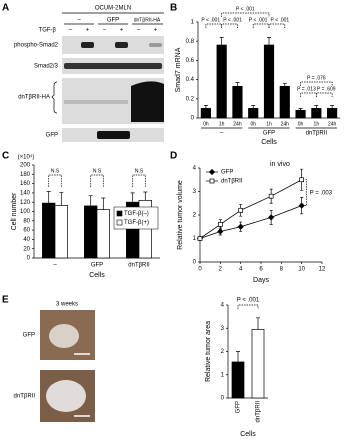 This screenshot has width=346, height=440. What do you see at coordinates (113, 9) in the screenshot?
I see `cell-line: OCUM-2MLN` at bounding box center [113, 9].